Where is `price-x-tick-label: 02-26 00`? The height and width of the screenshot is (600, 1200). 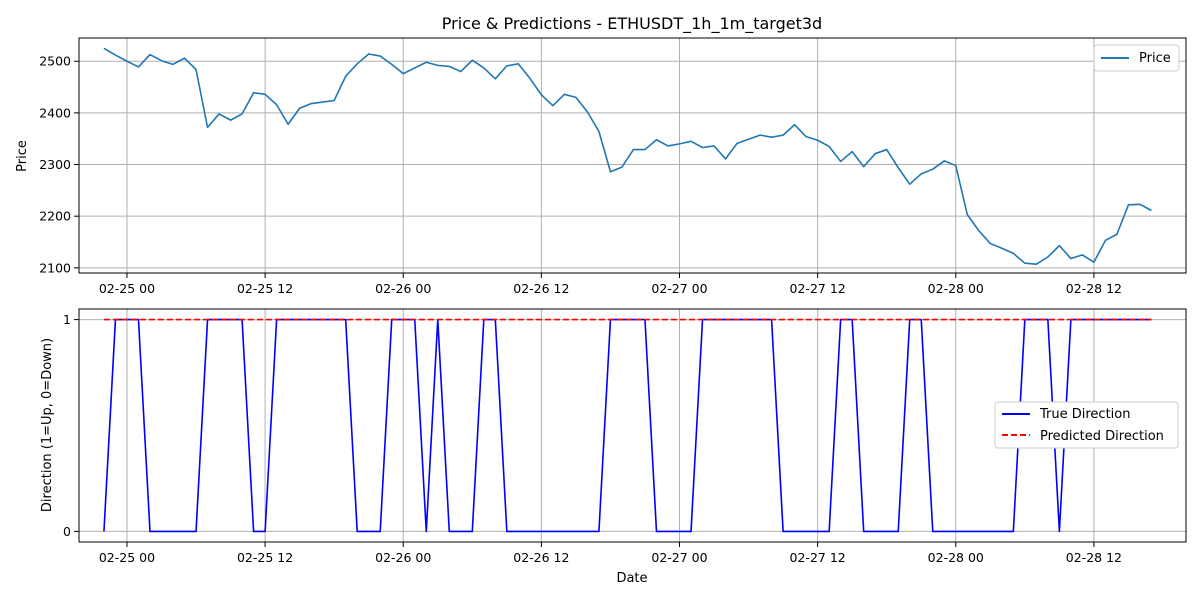
price-x-tick-label: 02-26 00 is located at coordinates (403, 288).